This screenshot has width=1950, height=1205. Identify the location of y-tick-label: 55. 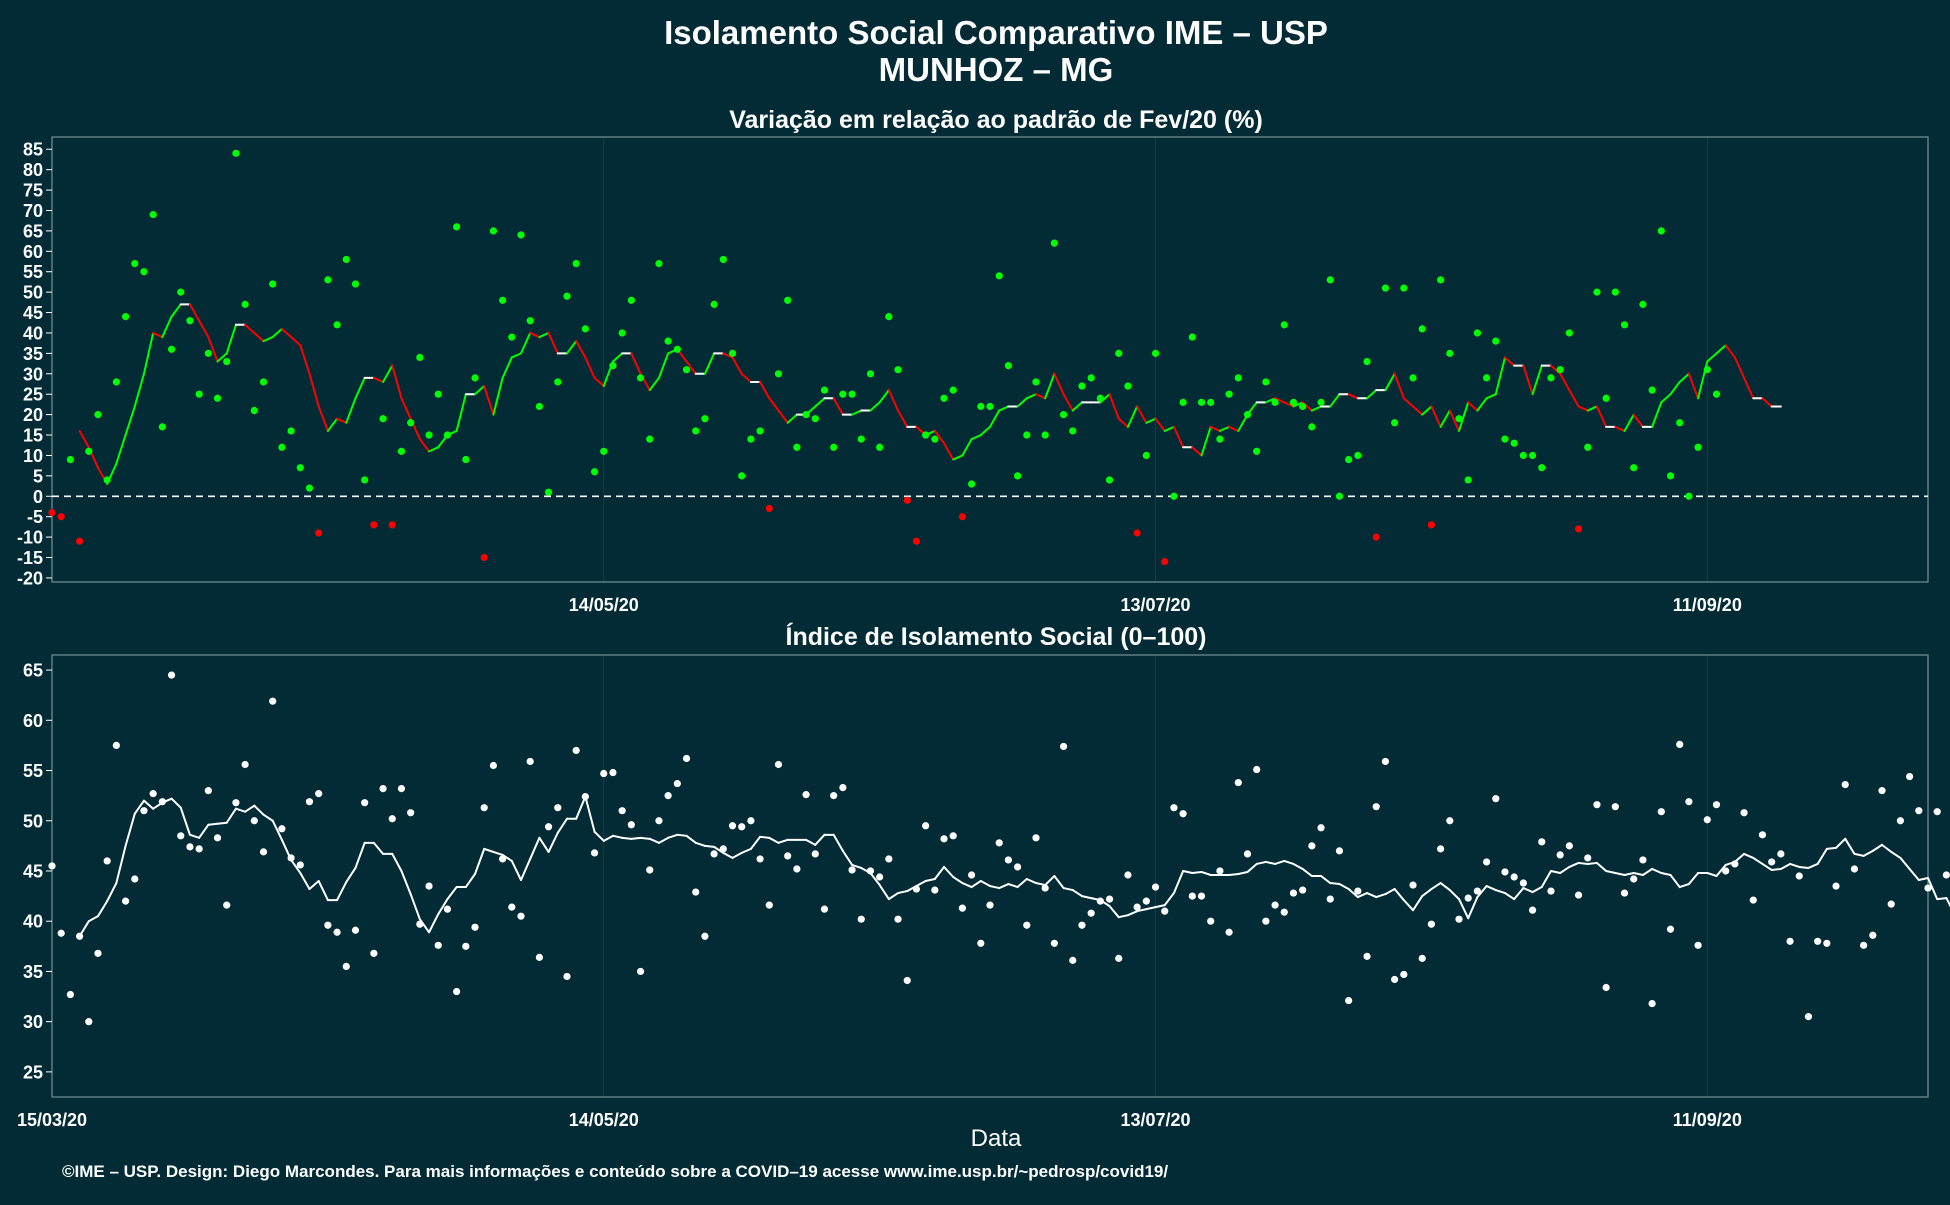
(33, 771).